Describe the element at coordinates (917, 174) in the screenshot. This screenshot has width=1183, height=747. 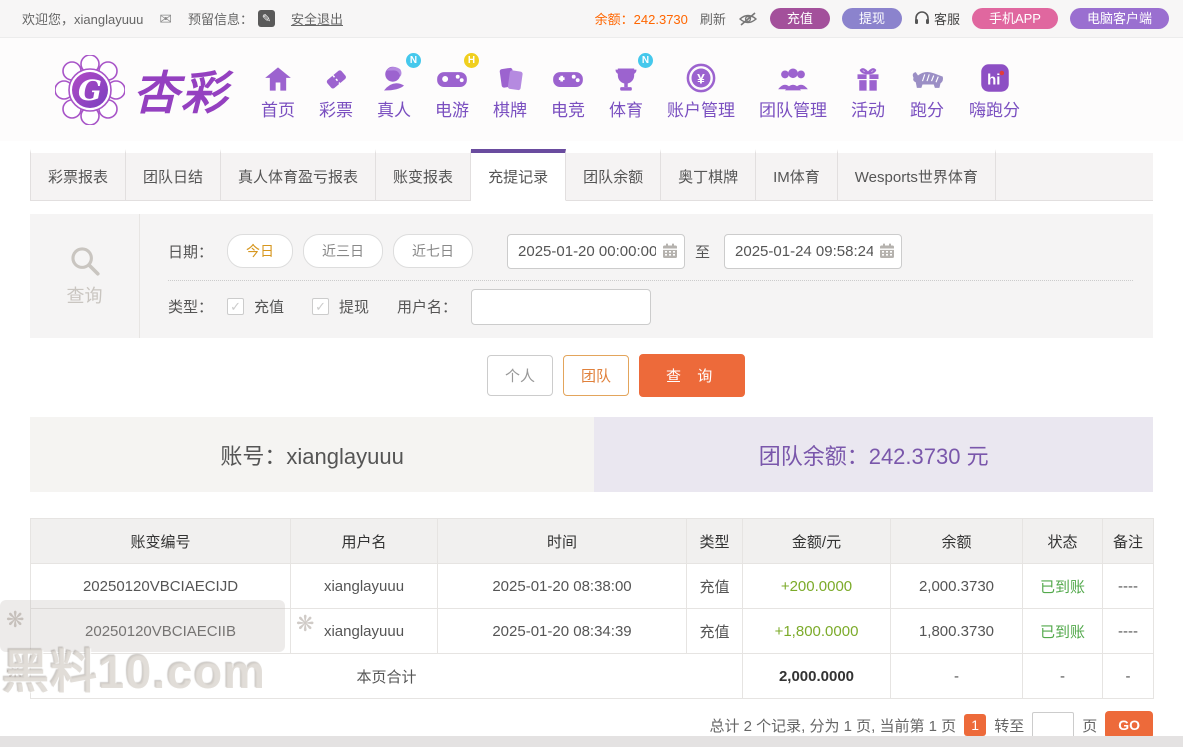
I see `tab-wesports: Wesports世界体育` at that location.